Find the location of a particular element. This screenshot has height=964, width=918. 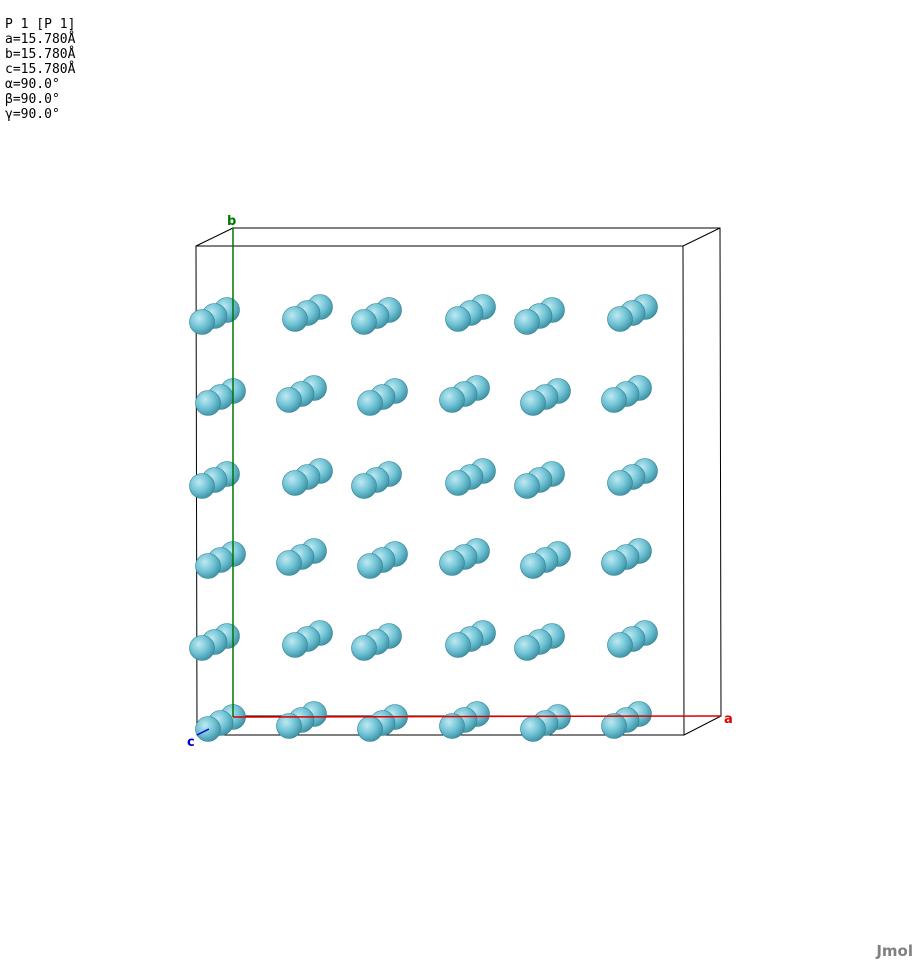

axis-c-label: c is located at coordinates (191, 742).